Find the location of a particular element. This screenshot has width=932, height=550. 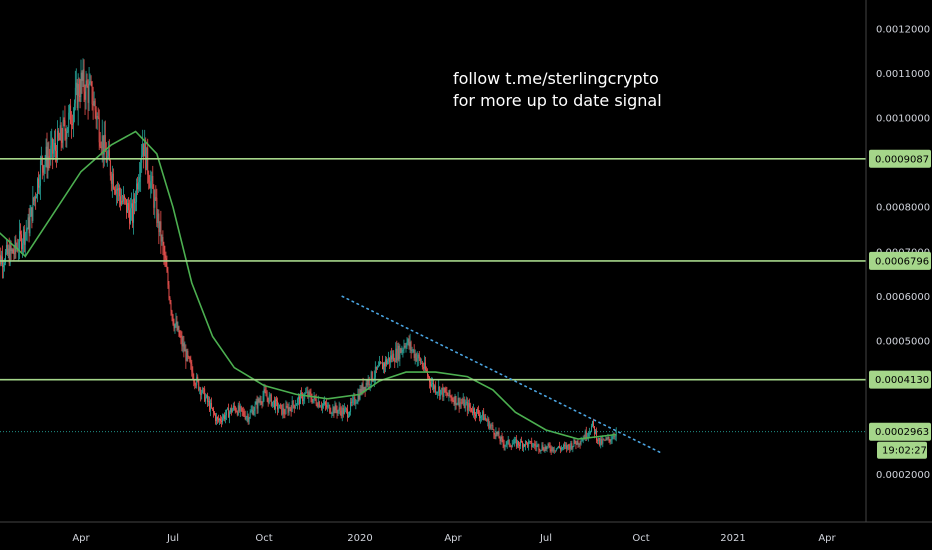

level-tag is located at coordinates (900, 158).